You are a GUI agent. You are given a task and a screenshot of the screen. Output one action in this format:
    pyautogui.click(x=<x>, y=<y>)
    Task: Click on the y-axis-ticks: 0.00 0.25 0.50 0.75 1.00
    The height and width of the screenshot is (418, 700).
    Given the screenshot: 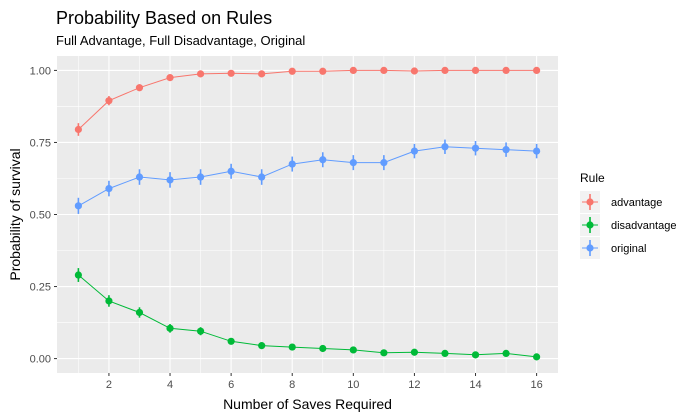 What is the action you would take?
    pyautogui.click(x=43, y=215)
    